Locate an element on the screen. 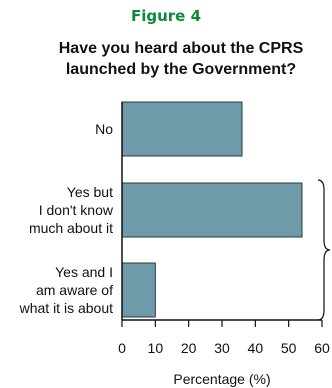 The image size is (332, 388). x-tick-label-1: 10 is located at coordinates (156, 348).